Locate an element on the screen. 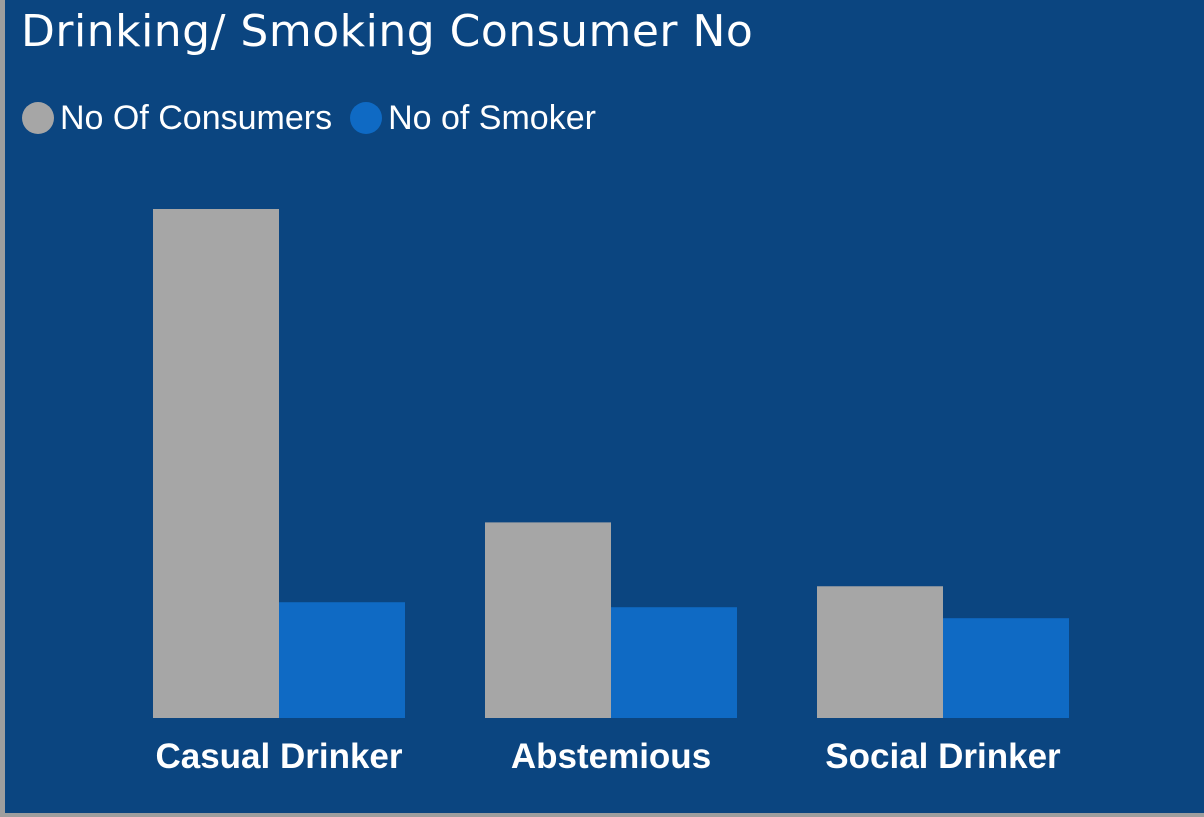  bar-consumers-social-drinker is located at coordinates (880, 652).